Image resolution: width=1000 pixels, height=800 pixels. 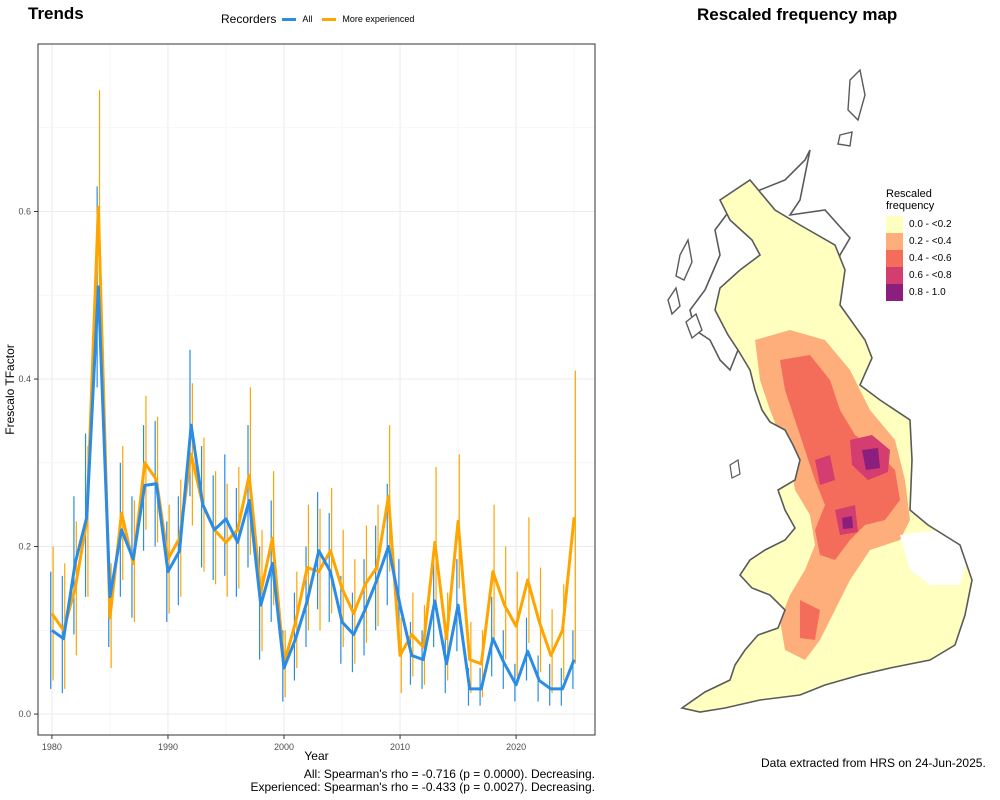 I want to click on isle-of-man-outline, so click(x=735, y=469).